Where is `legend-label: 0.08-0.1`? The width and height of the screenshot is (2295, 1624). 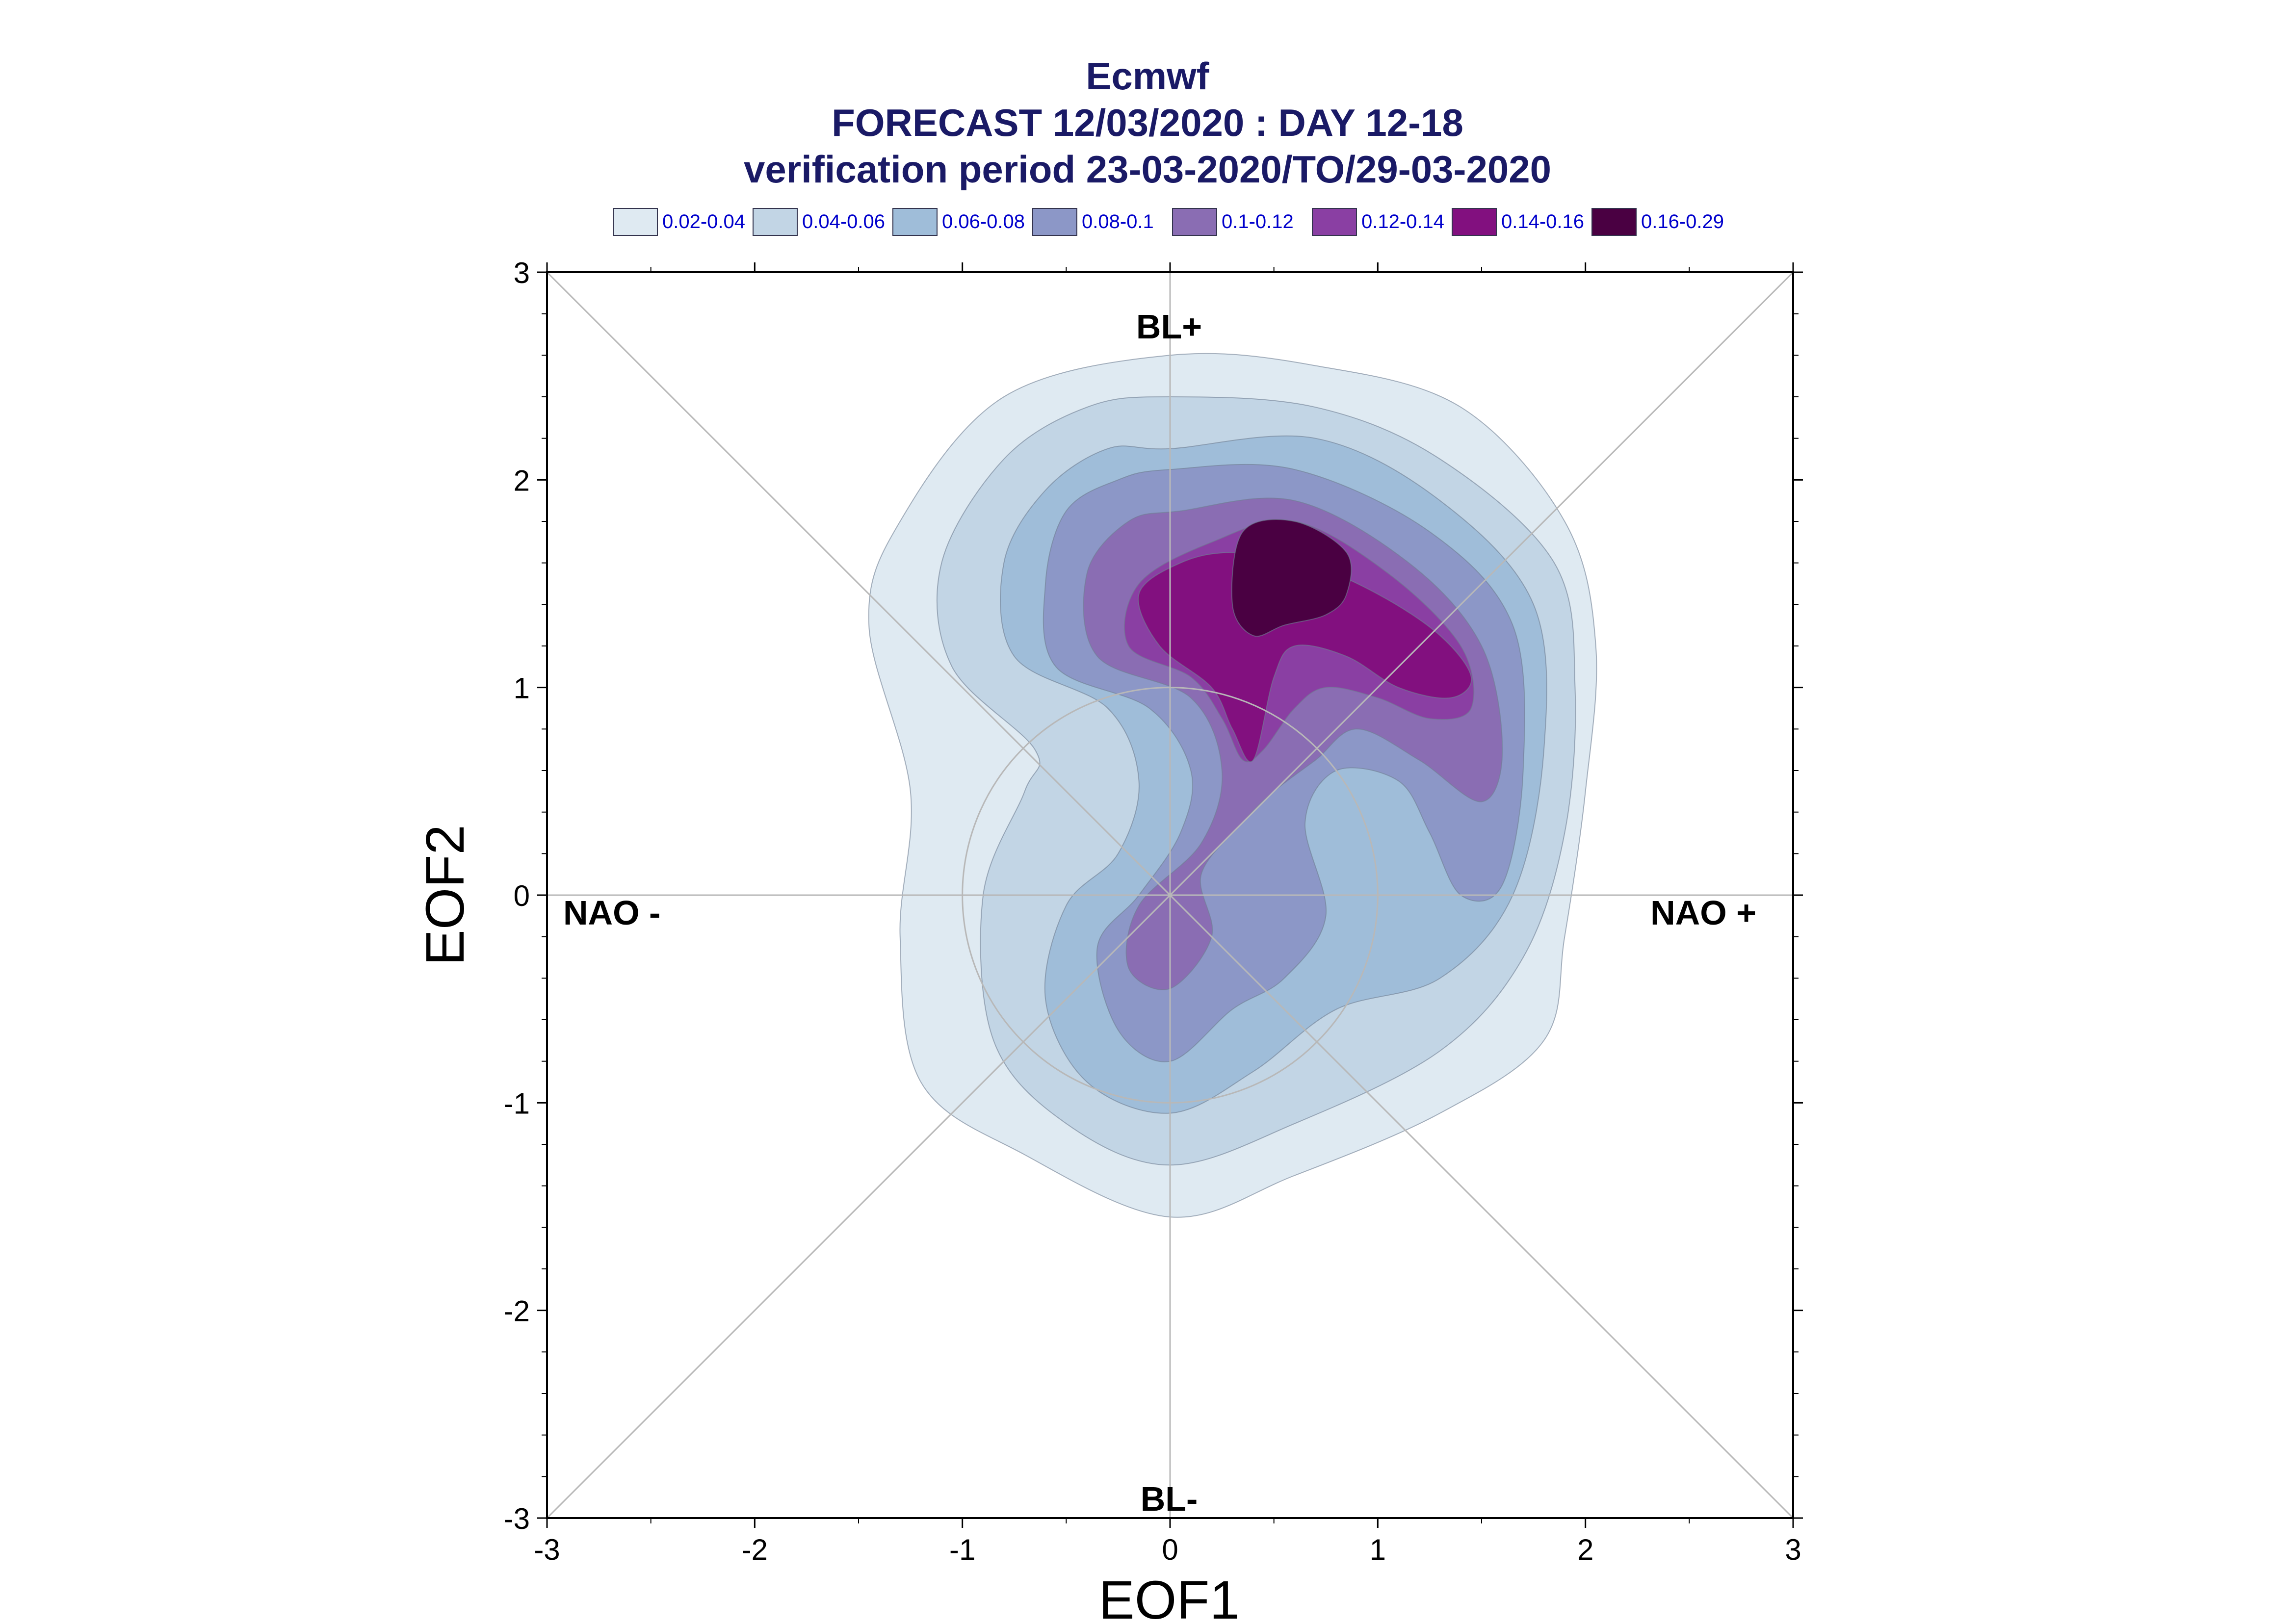 legend-label: 0.08-0.1 is located at coordinates (1118, 221).